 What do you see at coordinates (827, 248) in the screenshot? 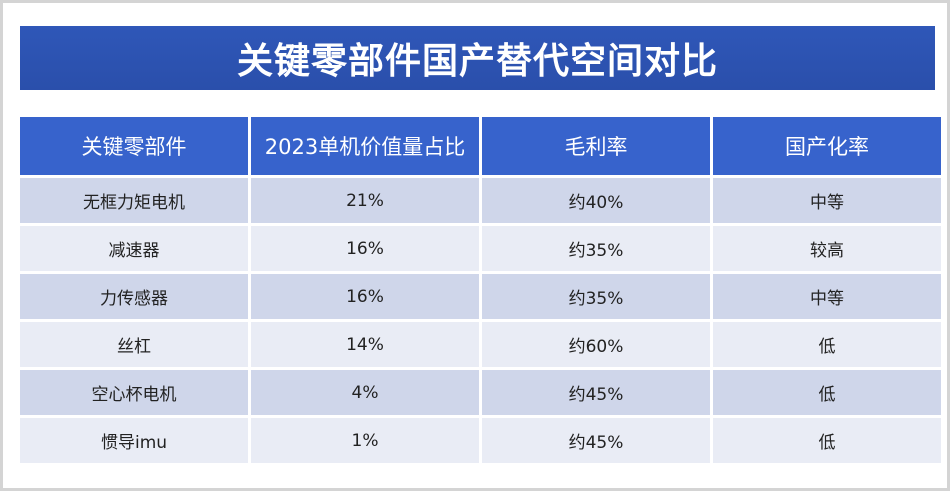
I see `cell-localization-rate: 较高` at bounding box center [827, 248].